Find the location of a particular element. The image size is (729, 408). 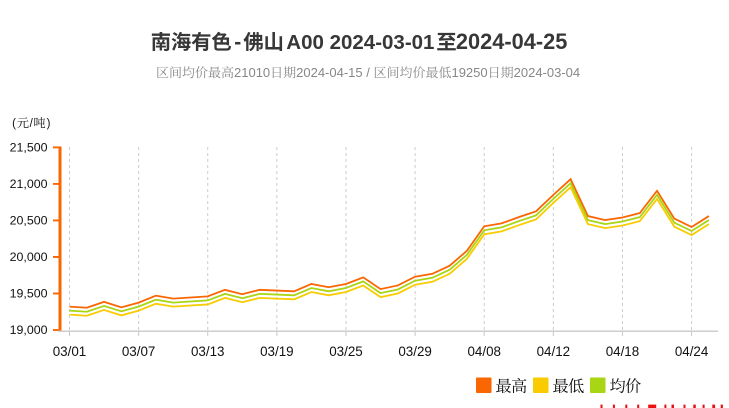

svg-text: 03/29 is located at coordinates (415, 351).